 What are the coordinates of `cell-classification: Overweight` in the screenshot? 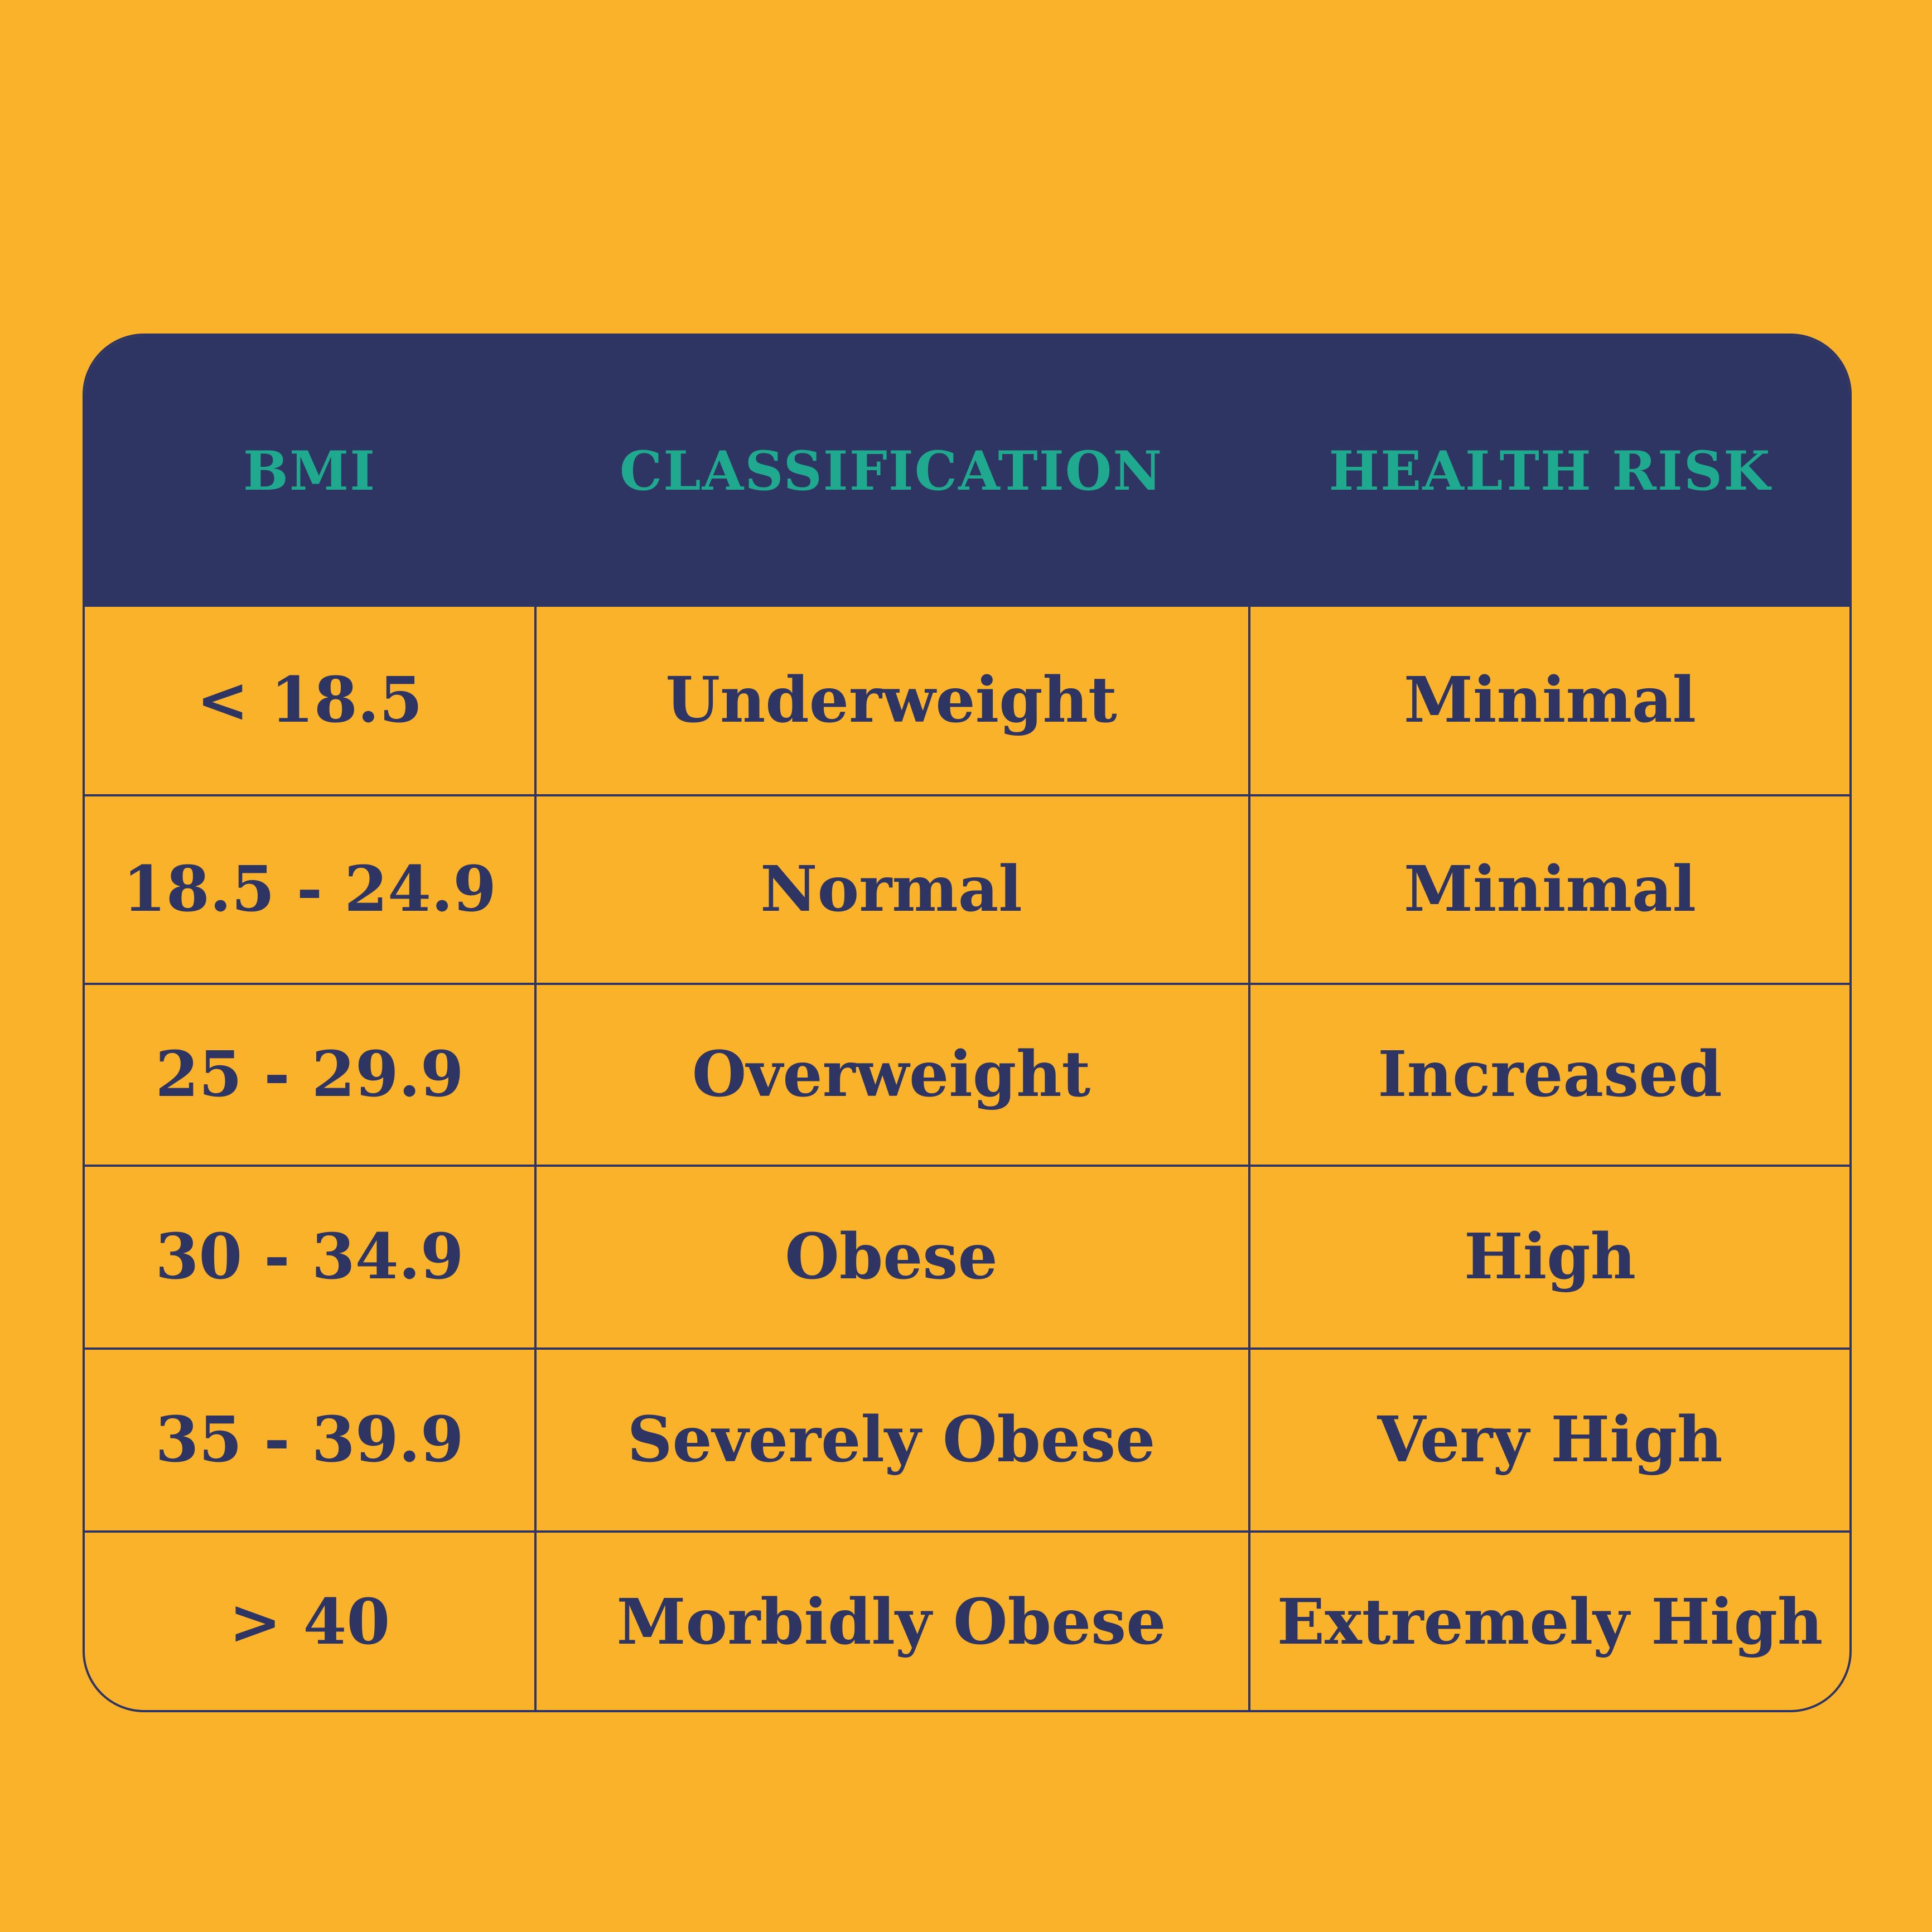 It's located at (891, 1074).